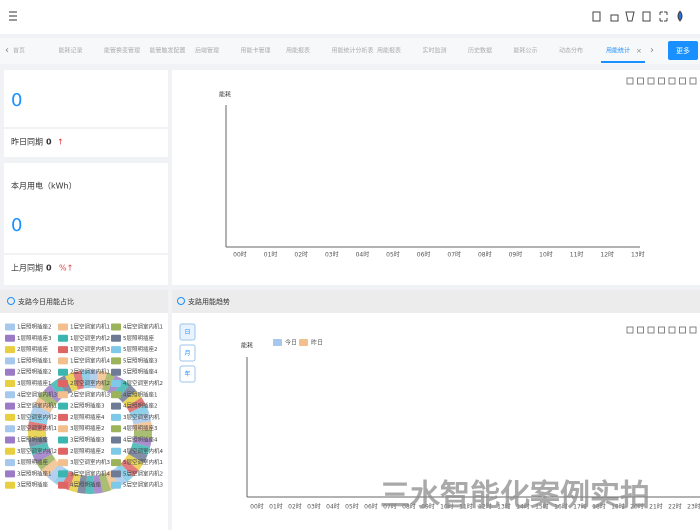 The image size is (700, 530). Describe the element at coordinates (353, 51) in the screenshot. I see `tab: 用能统计分析表` at that location.